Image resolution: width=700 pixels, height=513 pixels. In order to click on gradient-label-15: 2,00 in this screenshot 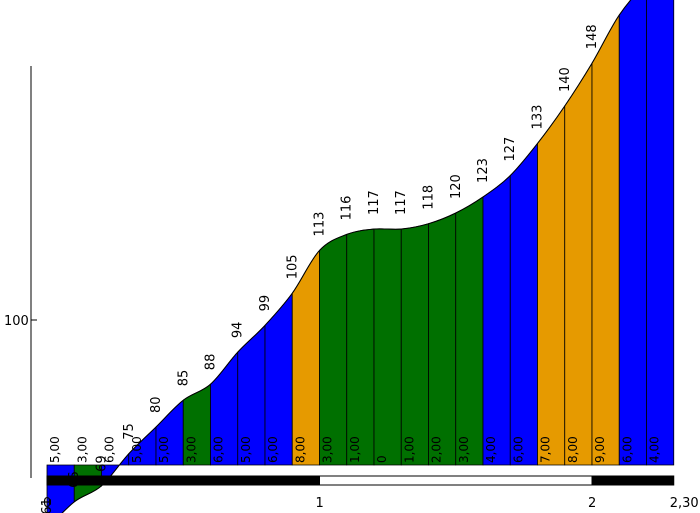, I will do `click(437, 449)`.